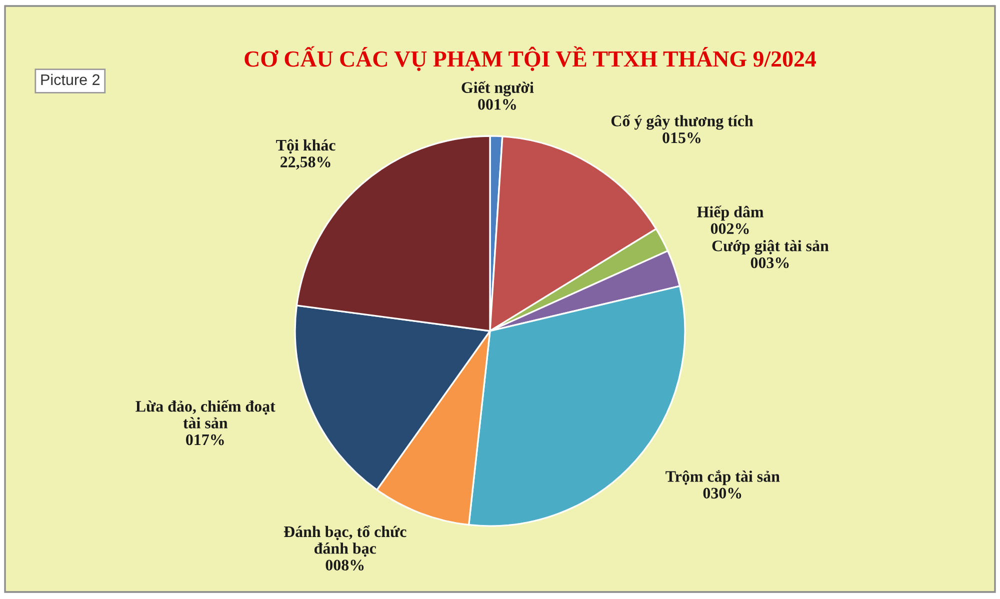 The image size is (1000, 599). What do you see at coordinates (345, 541) in the screenshot?
I see `slice-label: Đánh bạc, tổ chức đánh bạc` at bounding box center [345, 541].